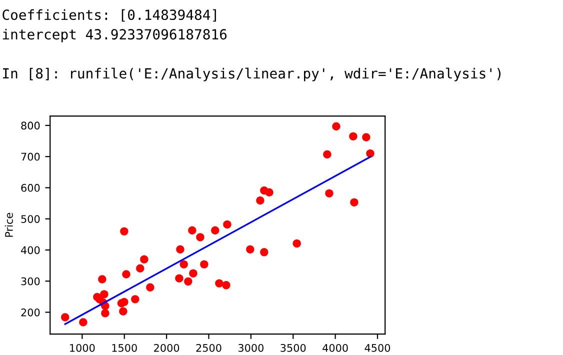 The image size is (563, 355). Describe the element at coordinates (30, 312) in the screenshot. I see `y-tick-label: 200` at that location.